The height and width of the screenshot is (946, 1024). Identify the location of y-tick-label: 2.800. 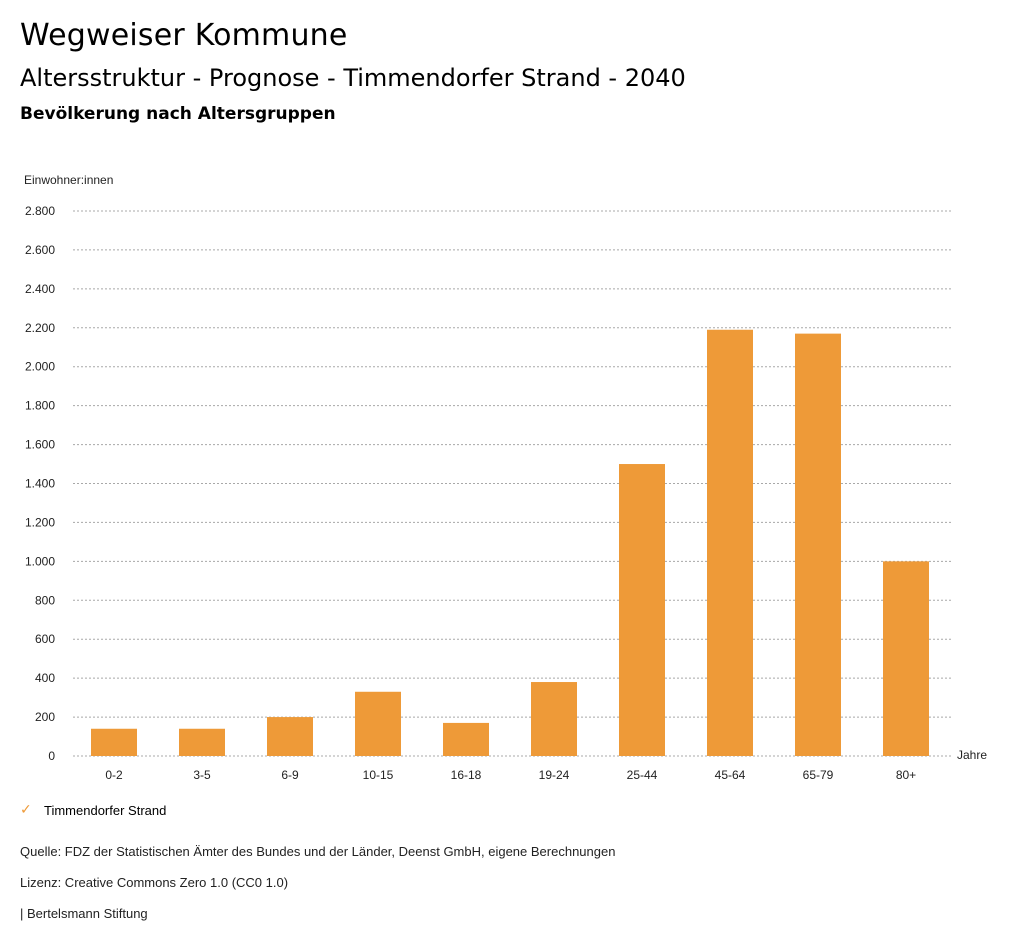
(40, 211).